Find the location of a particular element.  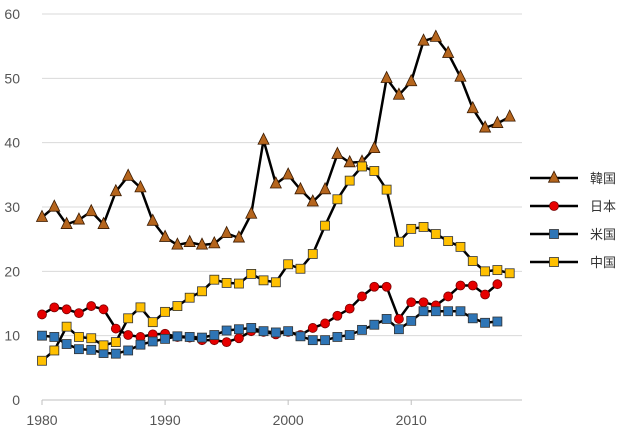

y-tick-label: 50 is located at coordinates (12, 78).